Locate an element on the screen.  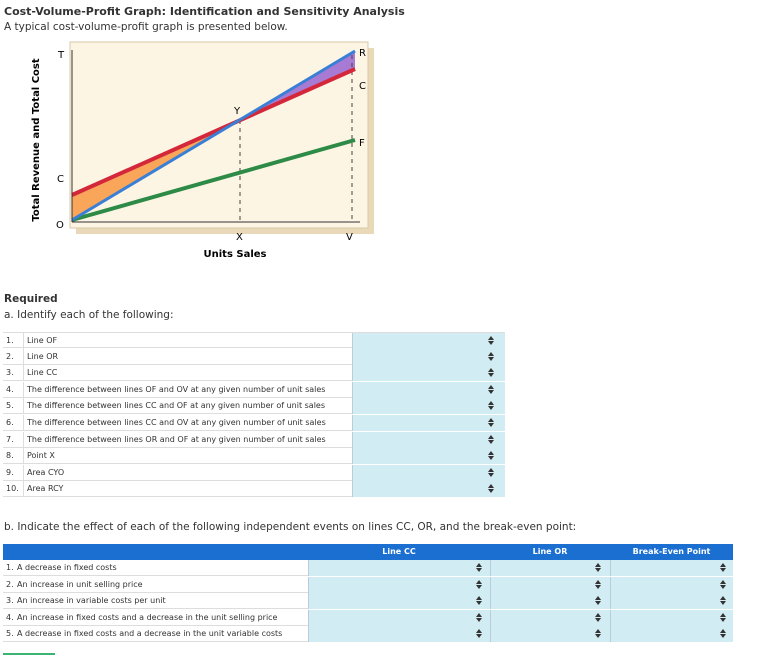
x-axis-label: Units Sales is located at coordinates (235, 254).